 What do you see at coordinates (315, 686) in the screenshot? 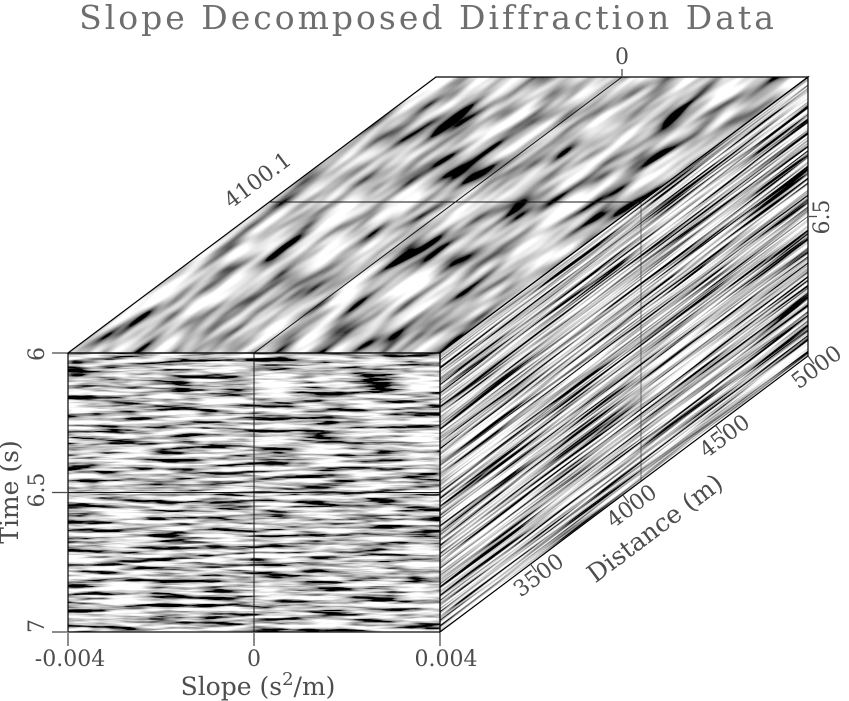
I see `slope-axis-title-suffix: /m)` at bounding box center [315, 686].